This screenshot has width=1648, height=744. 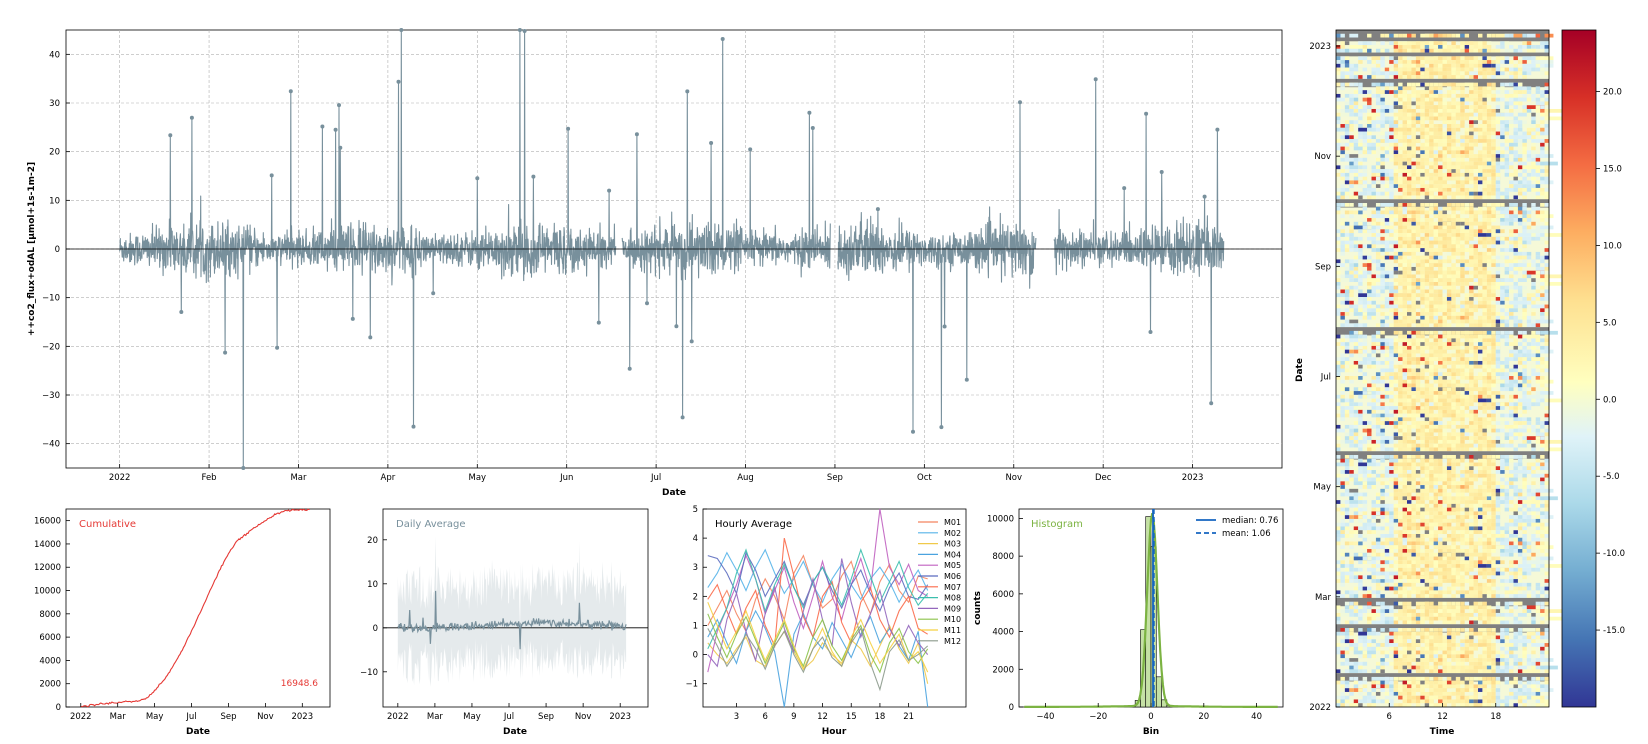 What do you see at coordinates (339, 105) in the screenshot?
I see `timeseries-point` at bounding box center [339, 105].